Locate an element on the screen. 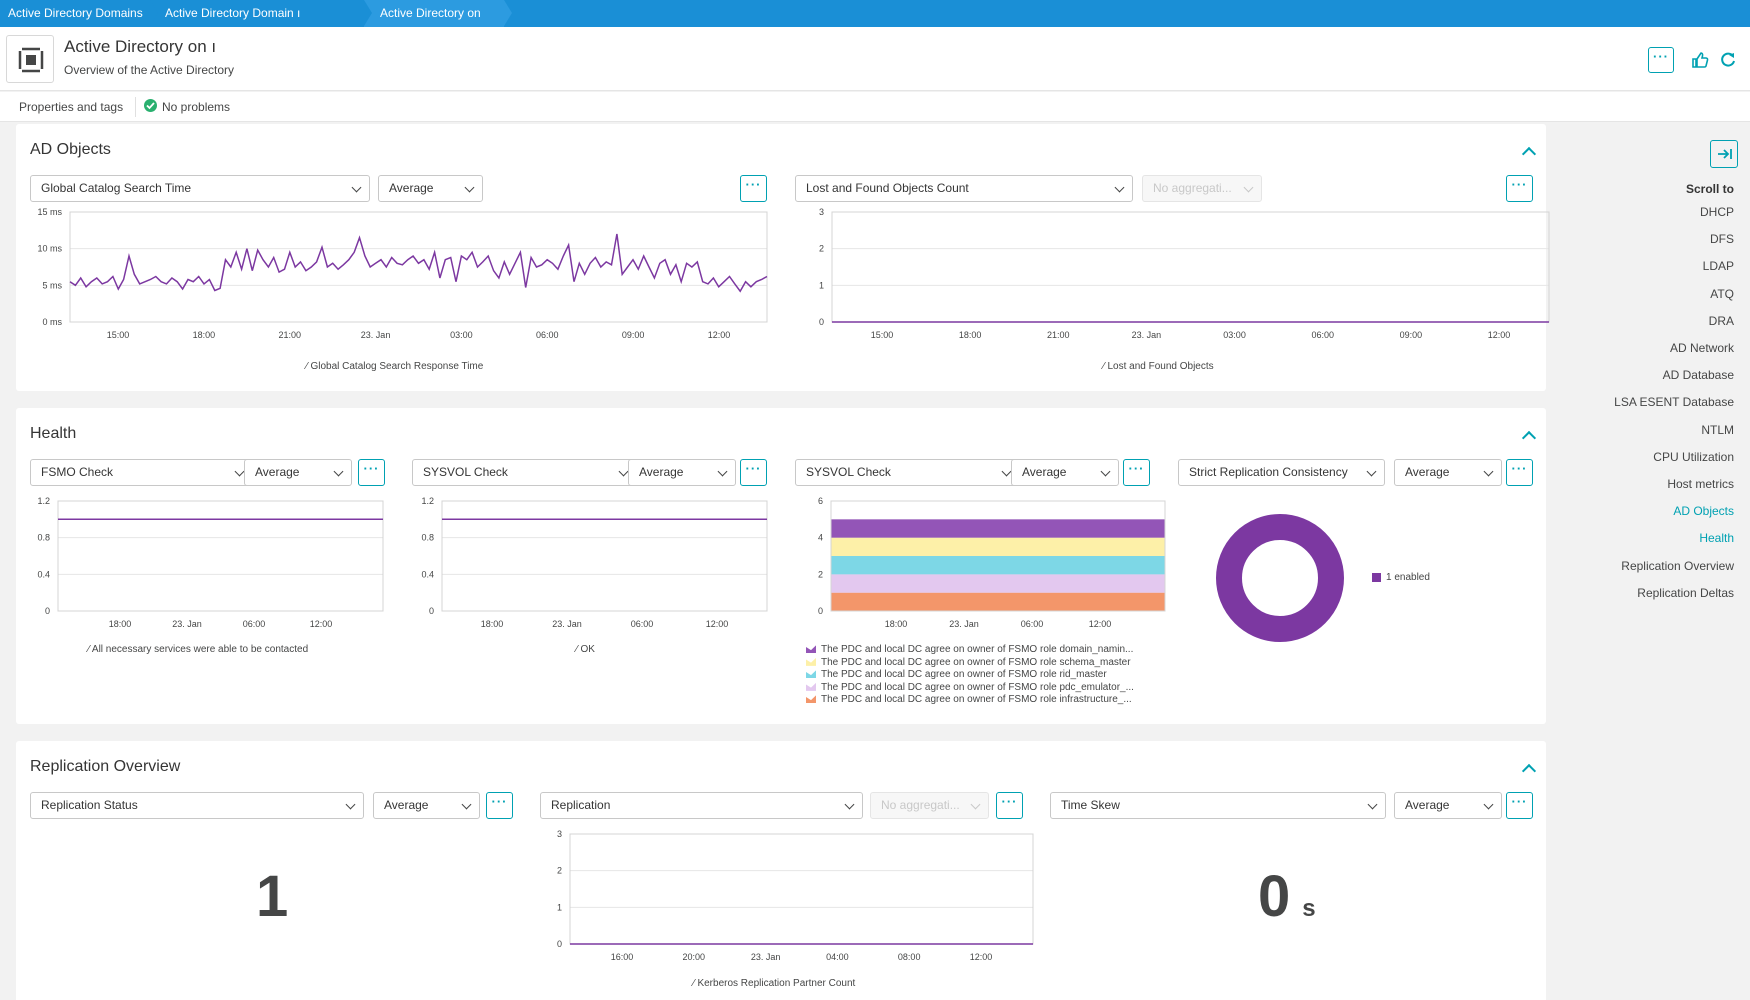 The image size is (1750, 1000). metric-select: Strict Replication Consistency is located at coordinates (1281, 472).